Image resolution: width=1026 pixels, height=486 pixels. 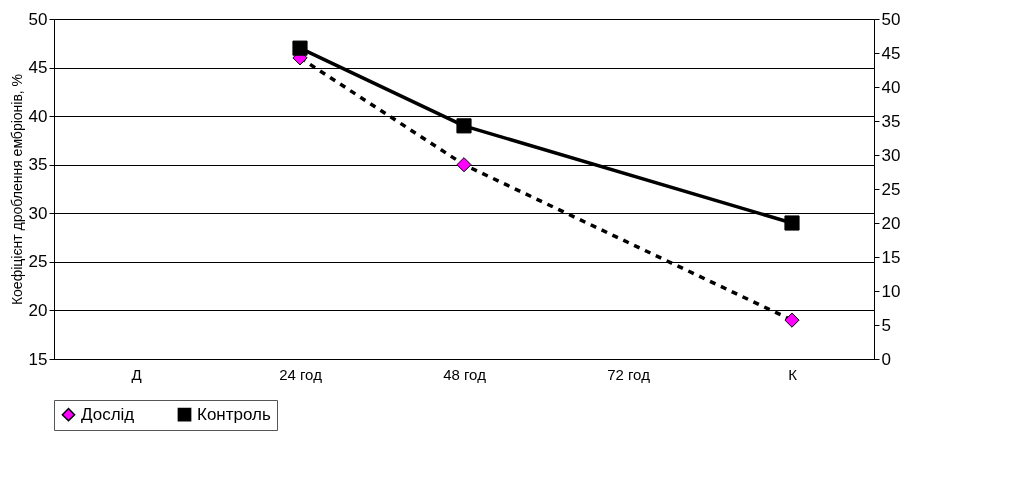 What do you see at coordinates (38, 359) in the screenshot?
I see `y-tick-label: 15` at bounding box center [38, 359].